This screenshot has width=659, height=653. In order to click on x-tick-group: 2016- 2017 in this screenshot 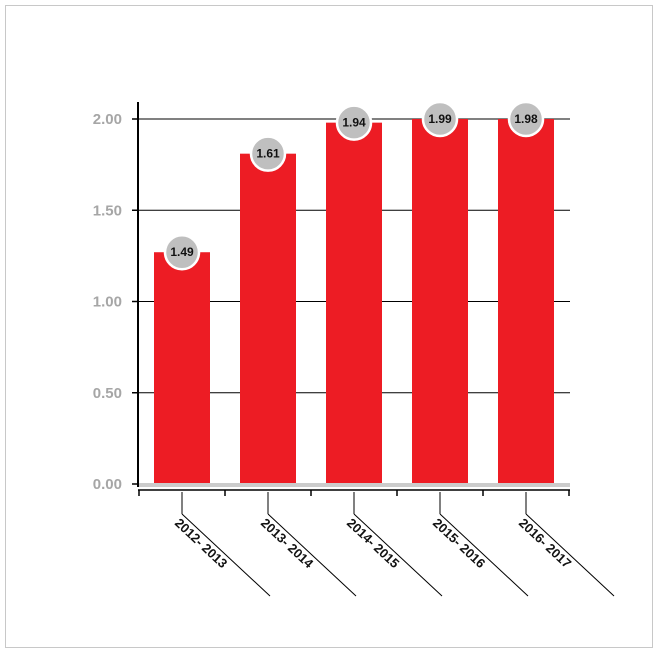, I will do `click(565, 544)`.